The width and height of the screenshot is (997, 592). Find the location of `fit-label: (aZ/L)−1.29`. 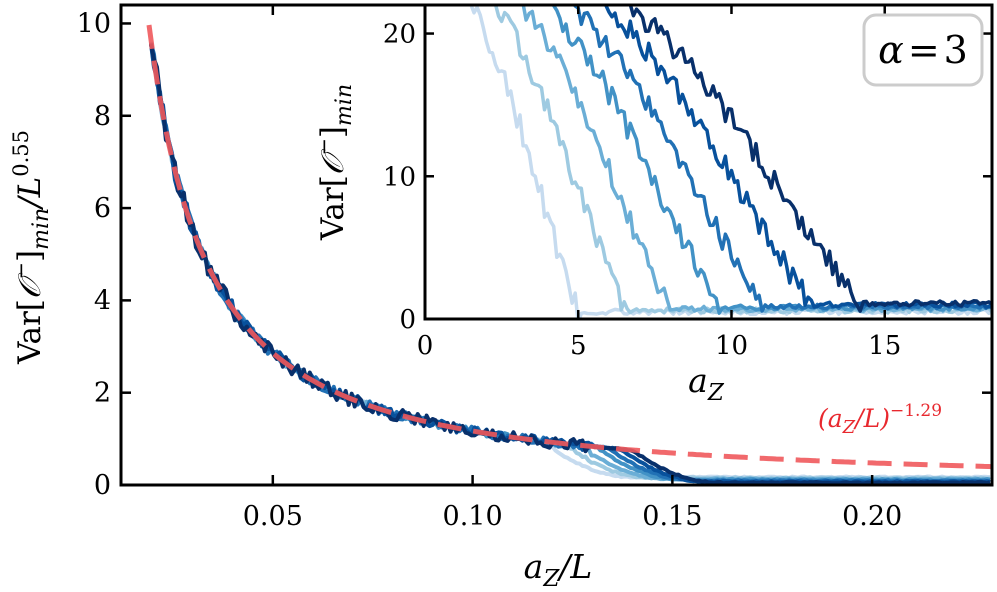

fit-label: (aZ/L)−1.29 is located at coordinates (880, 419).